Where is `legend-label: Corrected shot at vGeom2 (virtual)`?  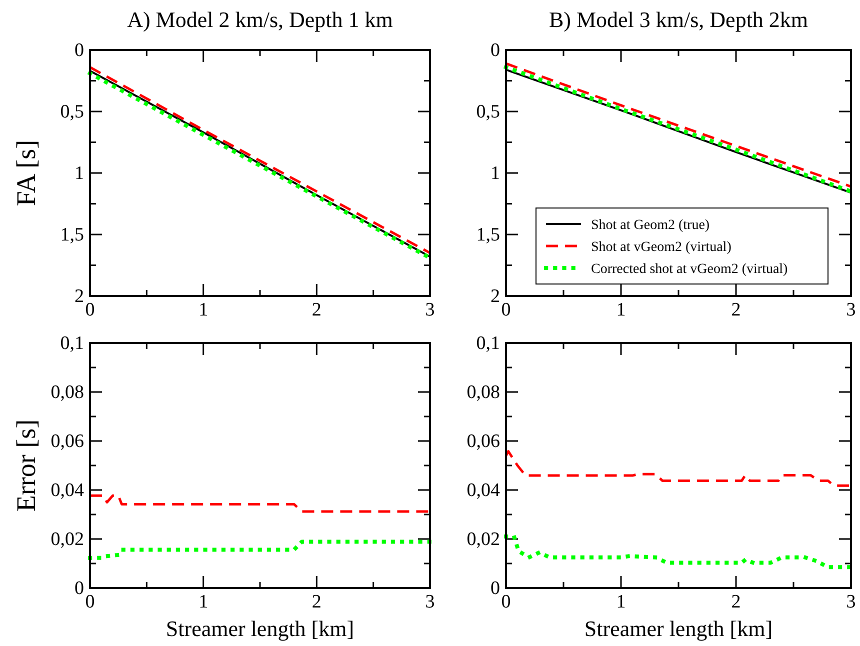
legend-label: Corrected shot at vGeom2 (virtual) is located at coordinates (689, 269).